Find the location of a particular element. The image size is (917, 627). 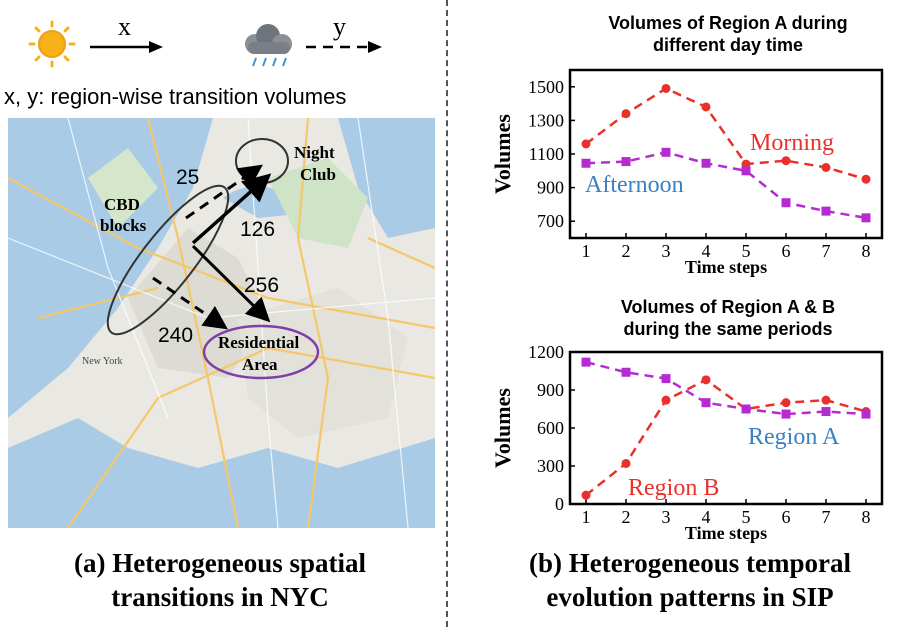

arrow-cbd-res-dashed is located at coordinates (190, 303).